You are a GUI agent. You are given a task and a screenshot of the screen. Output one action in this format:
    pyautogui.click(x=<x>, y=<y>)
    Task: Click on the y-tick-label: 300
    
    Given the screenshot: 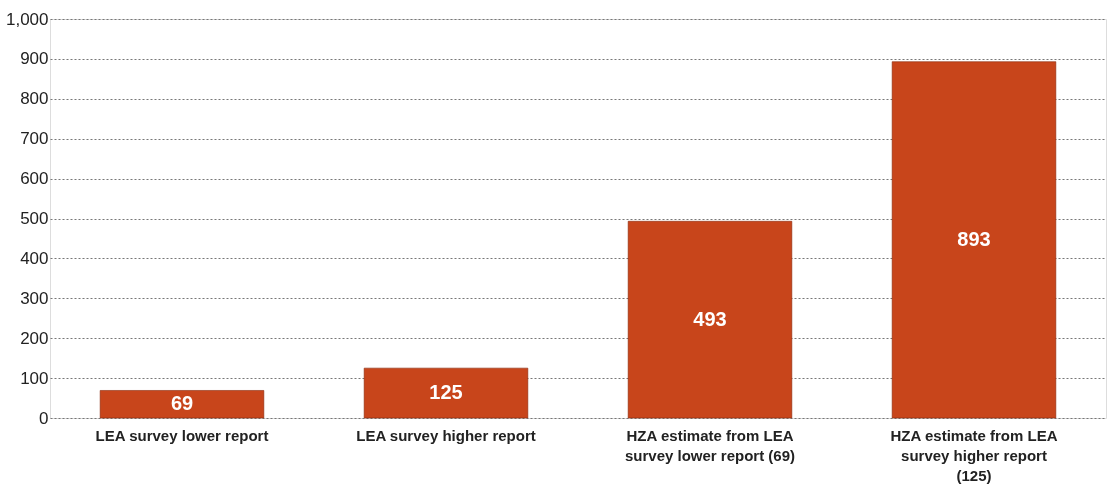 What is the action you would take?
    pyautogui.click(x=34, y=298)
    